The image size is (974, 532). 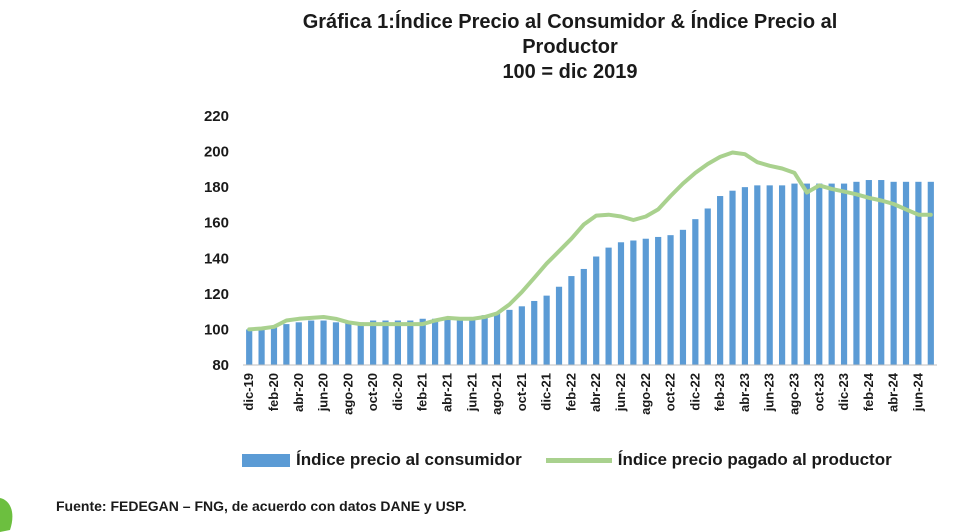 I want to click on y-tick-label: 140, so click(x=216, y=258).